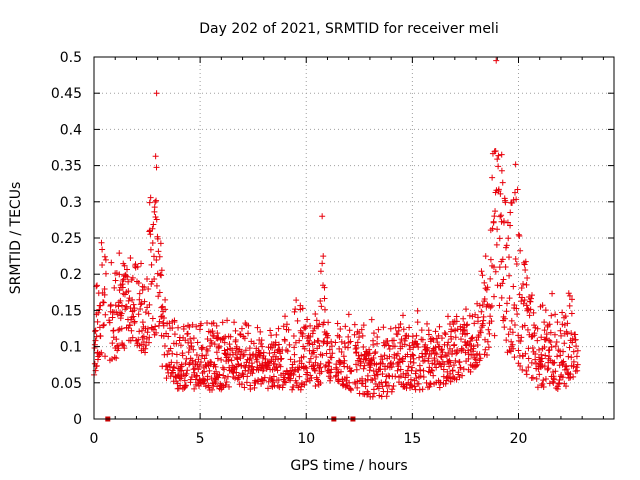  I want to click on x-tick-label: 15, so click(412, 439).